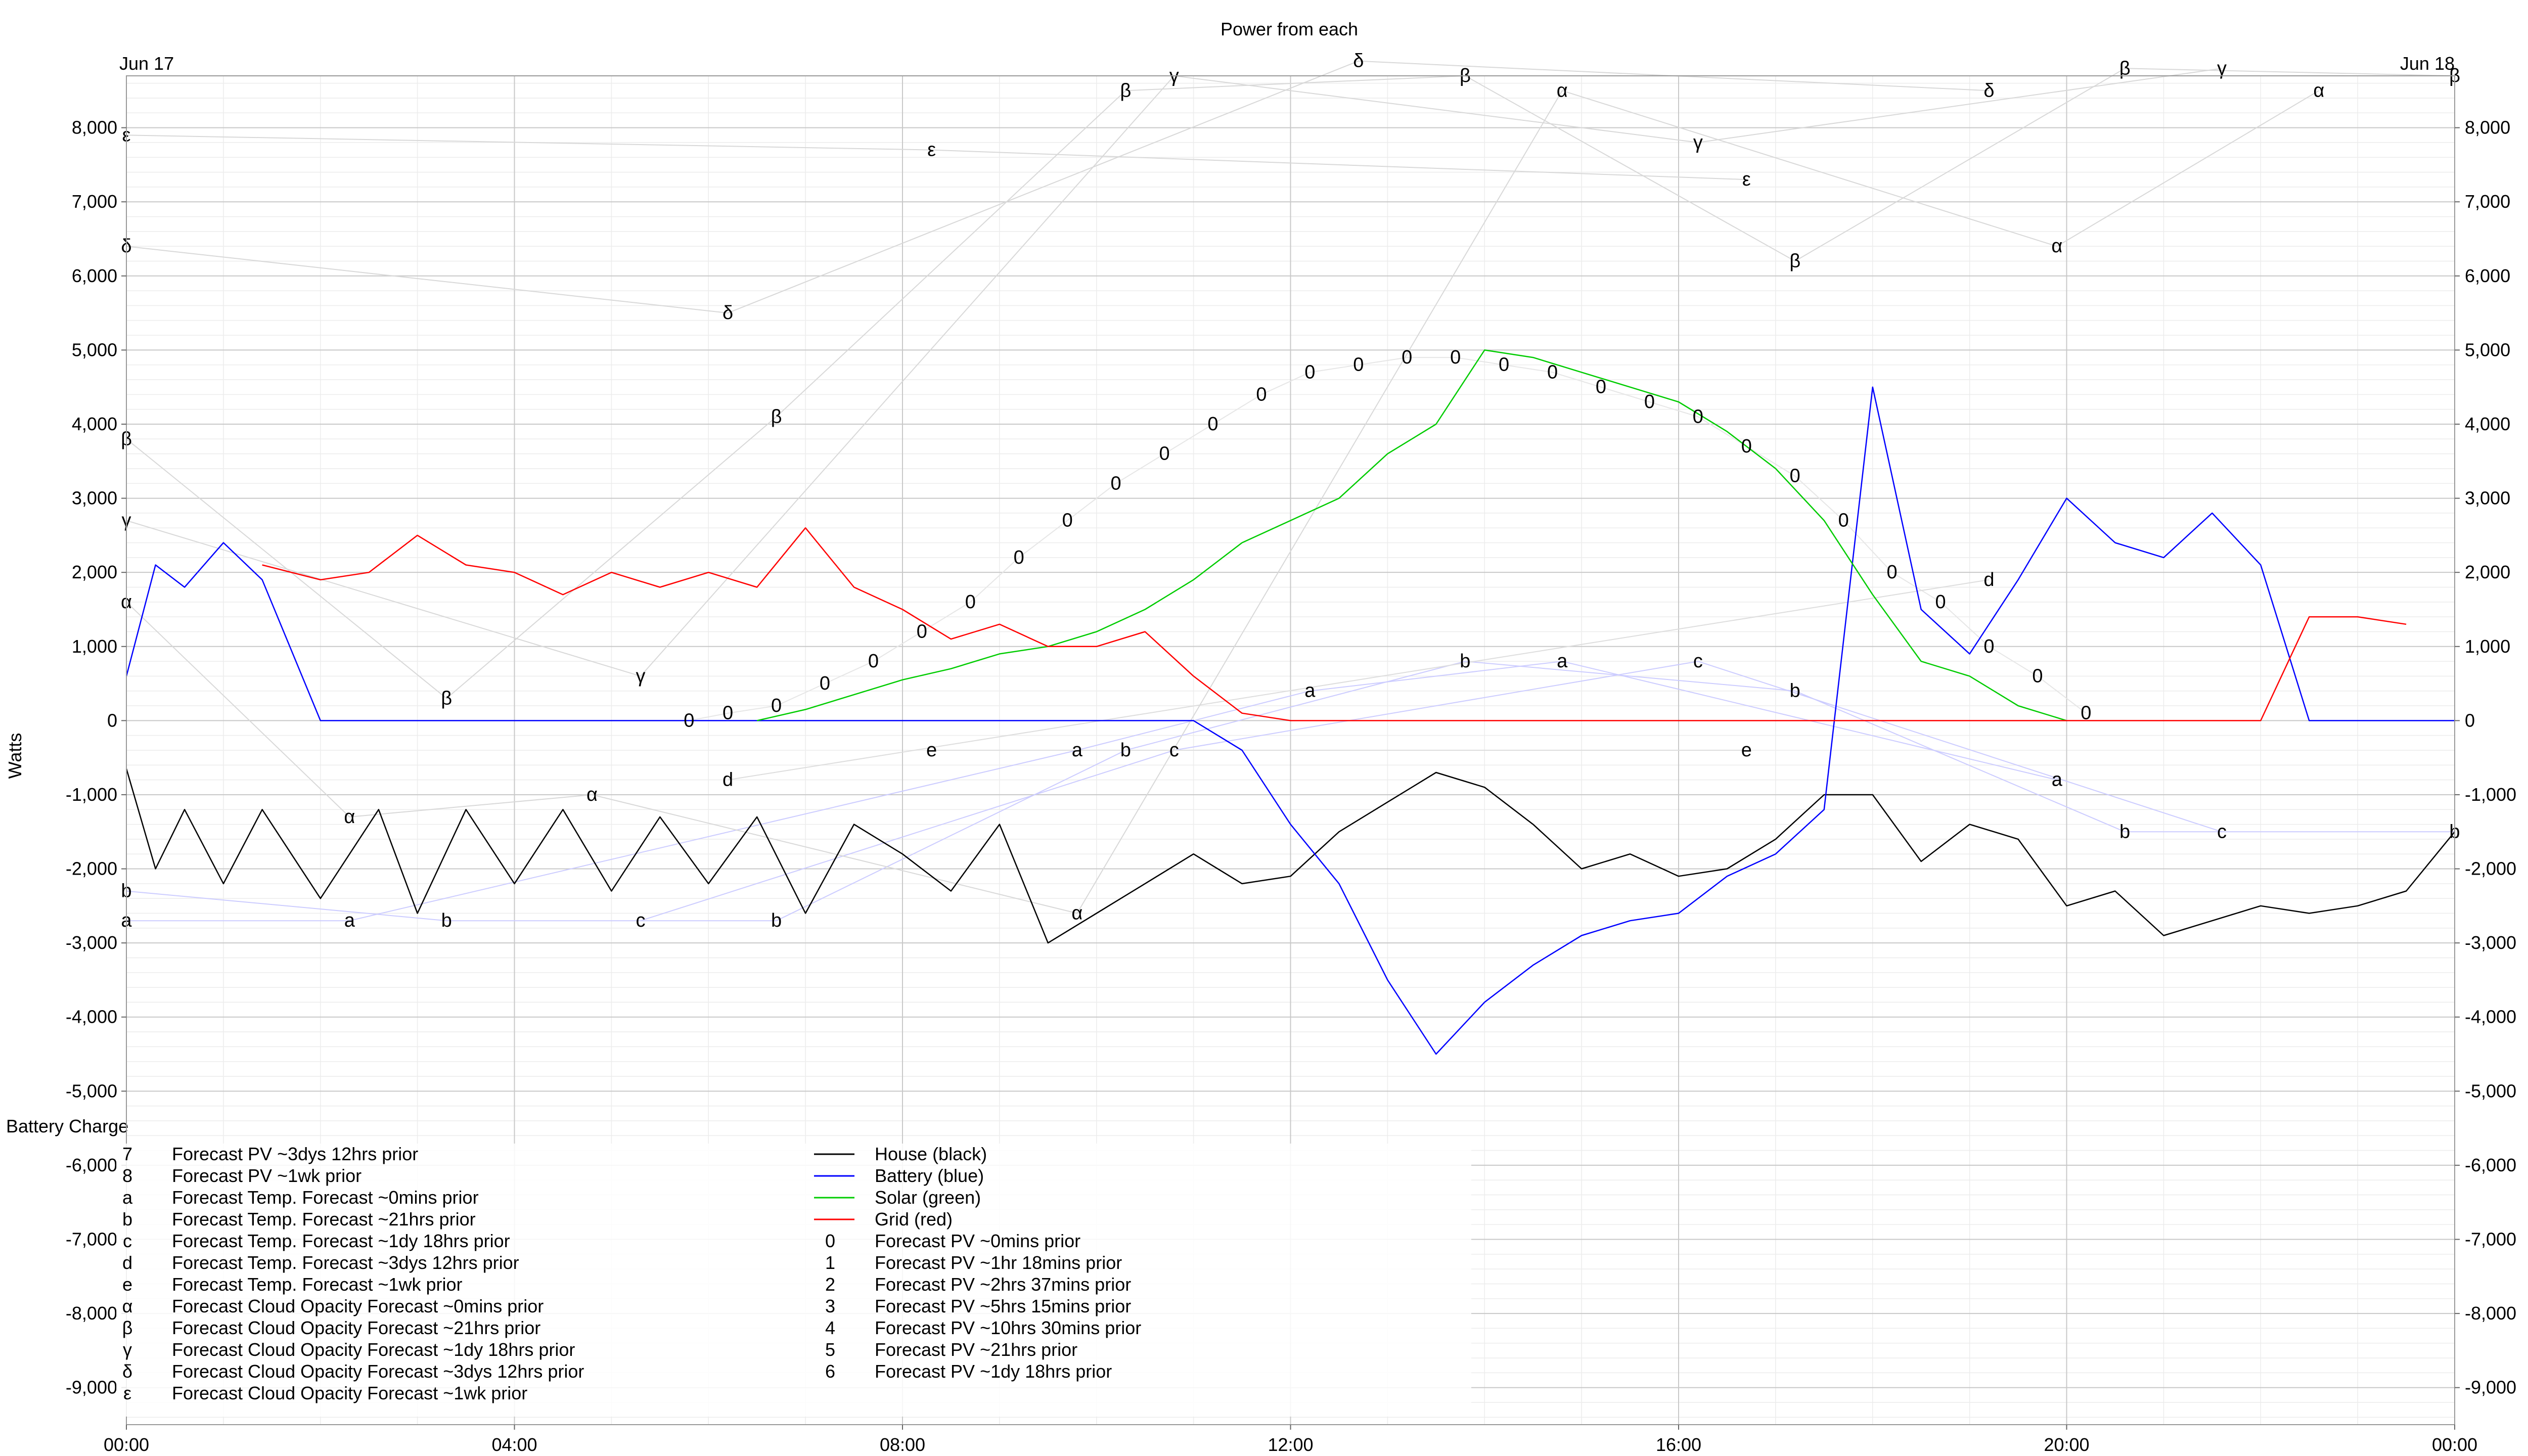  I want to click on tick-label-y-left: 1,000, so click(95, 646).